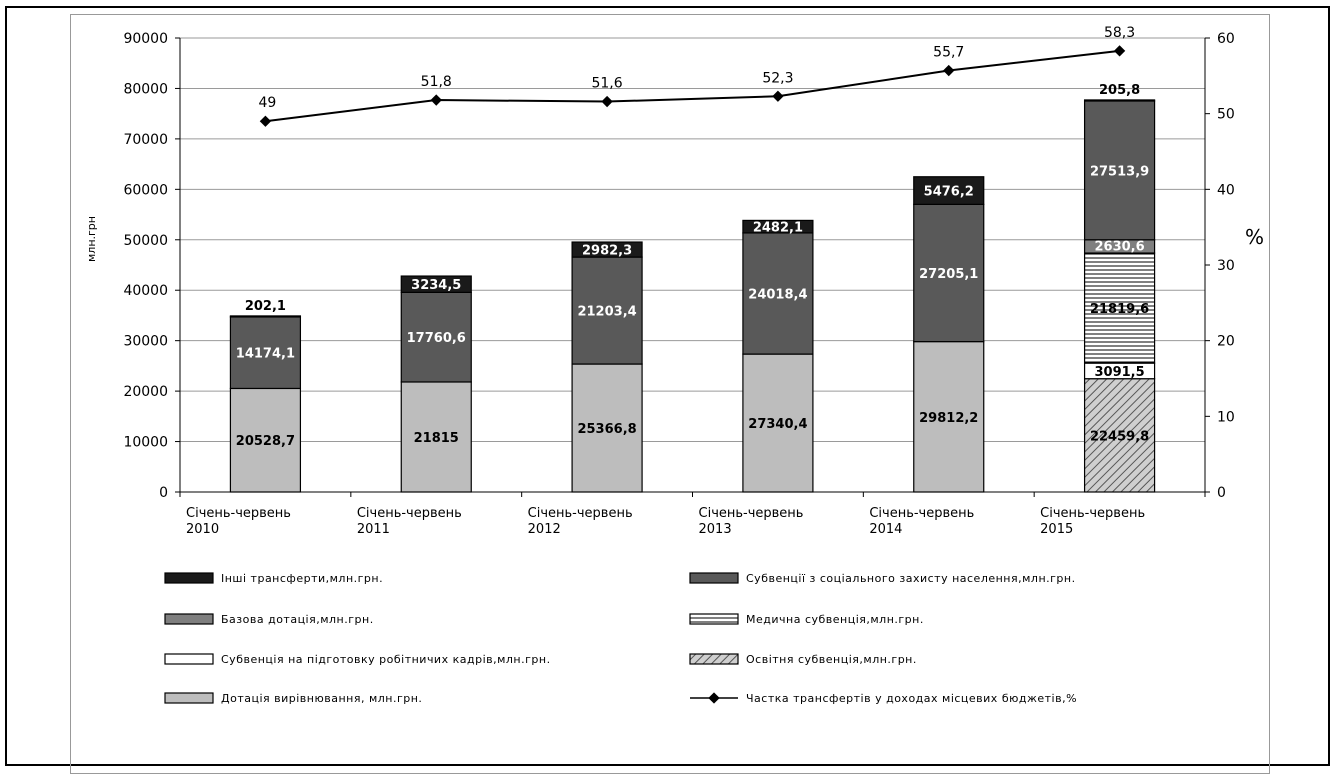 This screenshot has height=774, width=1338. I want to click on bar-label-social: 24018,4, so click(777, 295).